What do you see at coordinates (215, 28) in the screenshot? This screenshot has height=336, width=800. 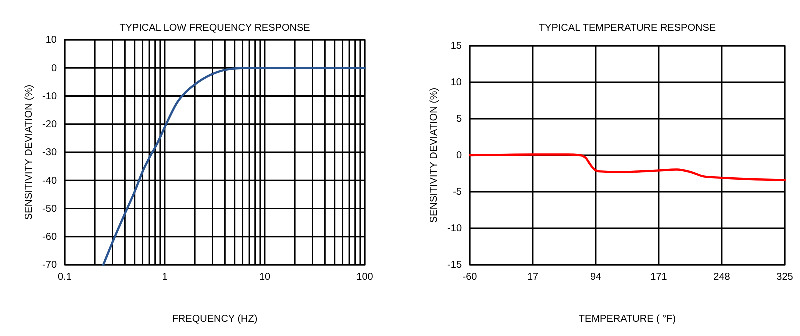 I see `chart-title: TYPICAL LOW FREQUENCY RESPONSE` at bounding box center [215, 28].